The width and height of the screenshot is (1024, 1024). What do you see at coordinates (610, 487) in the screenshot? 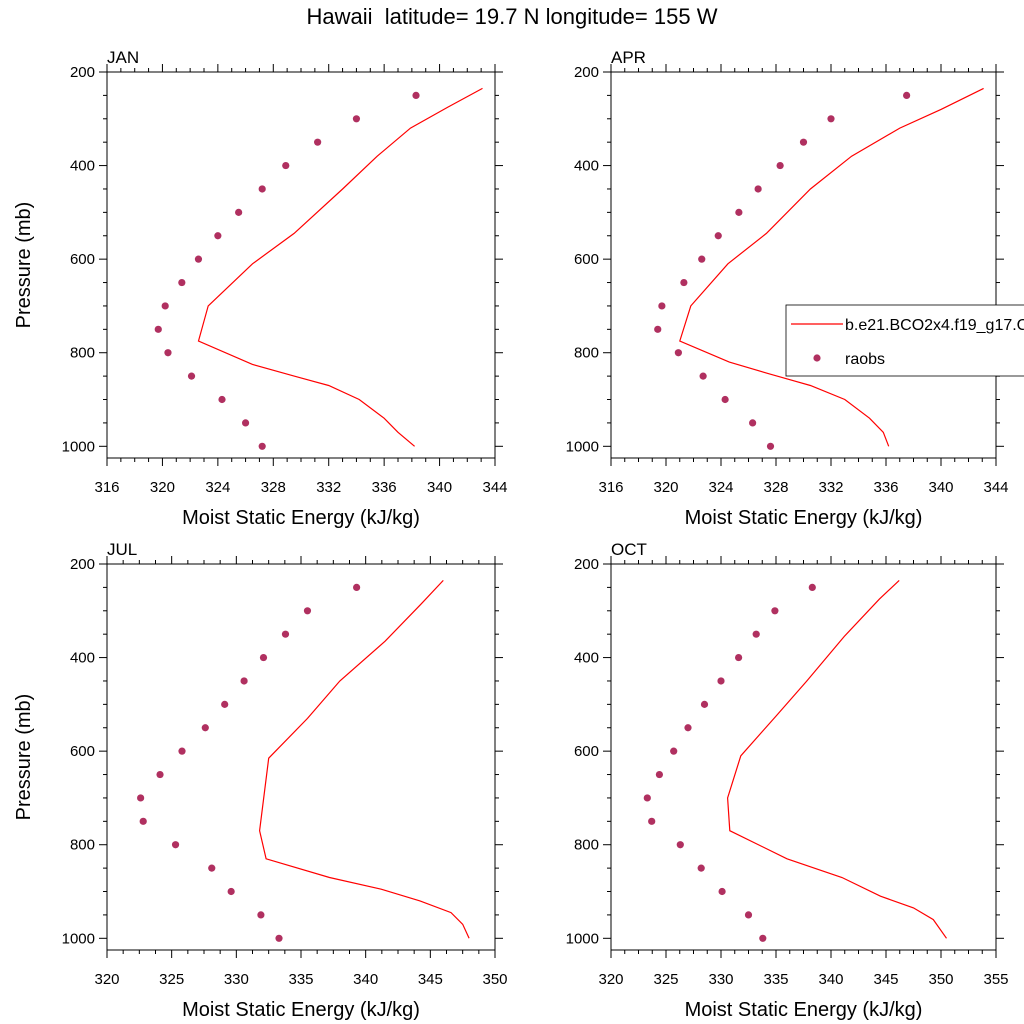
I see `x-tick-label: 316` at bounding box center [610, 487].